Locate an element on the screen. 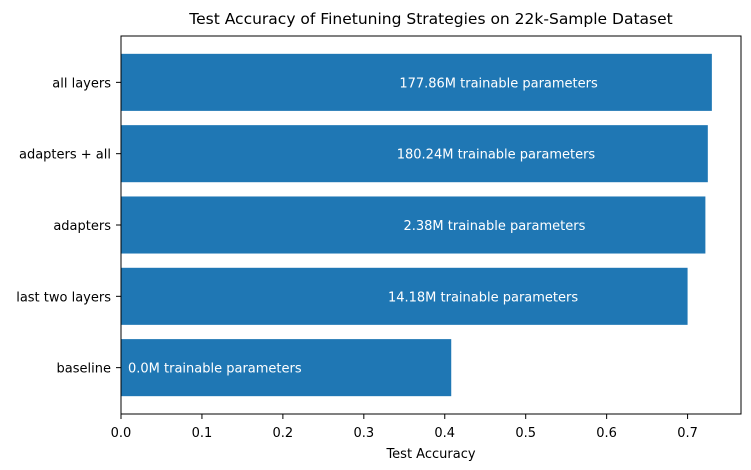 The width and height of the screenshot is (751, 470). x-tick-label: 0.1 is located at coordinates (202, 433).